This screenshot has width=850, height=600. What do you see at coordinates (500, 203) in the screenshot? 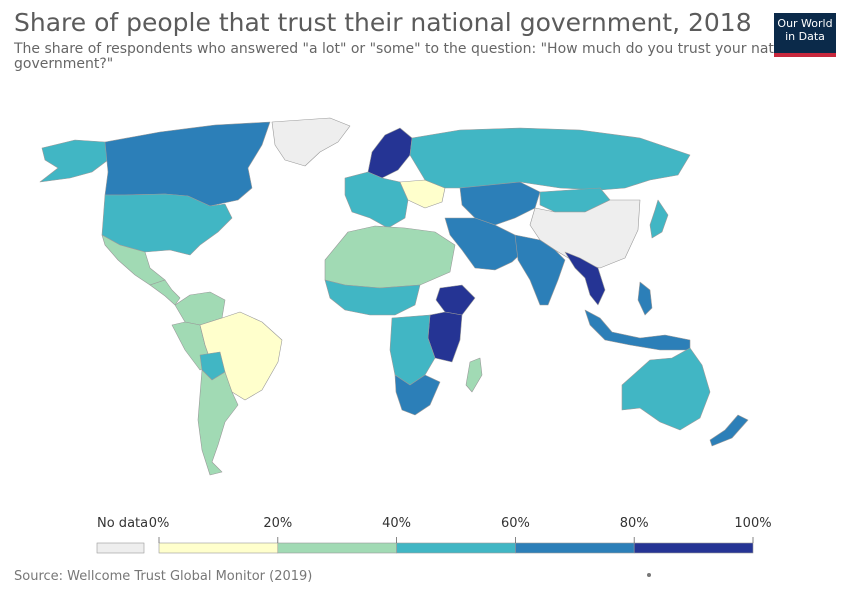
I see `region-central-asia` at bounding box center [500, 203].